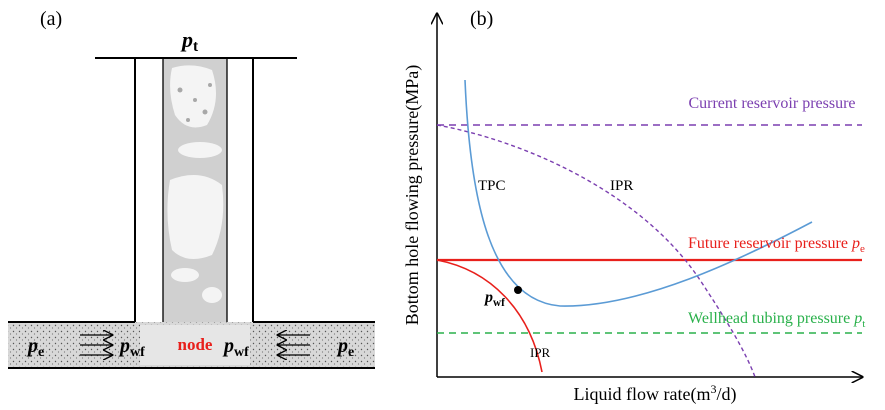  What do you see at coordinates (494, 299) in the screenshot?
I see `operating-point-label: pwf` at bounding box center [494, 299].